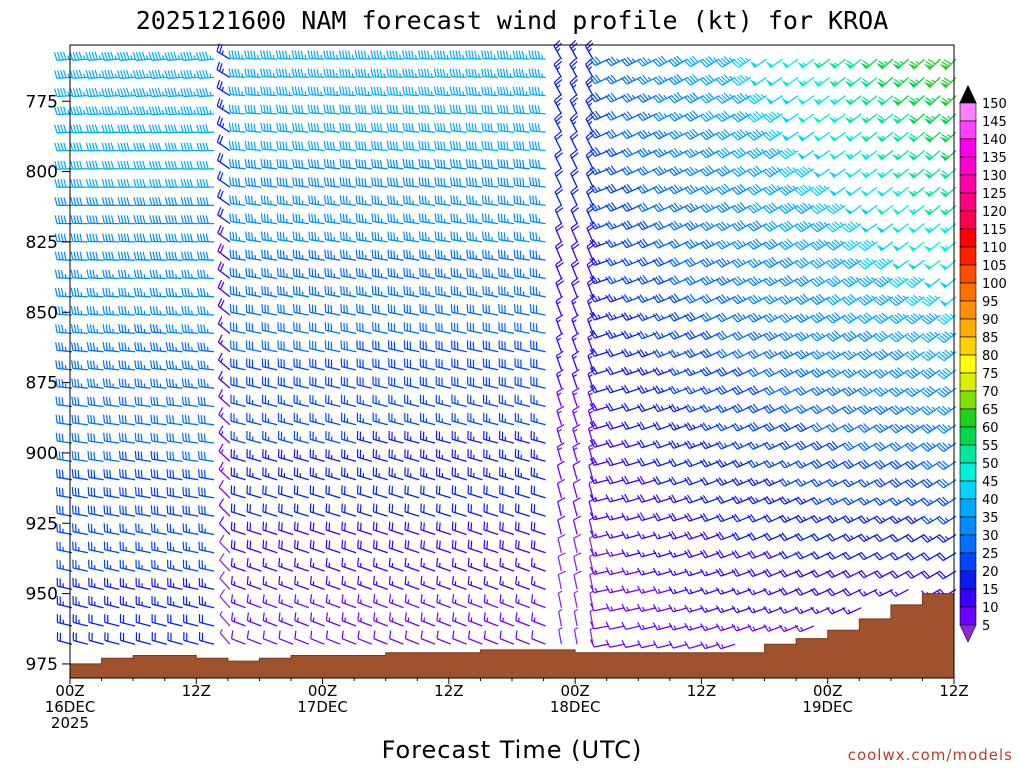 This screenshot has height=768, width=1024. Describe the element at coordinates (322, 691) in the screenshot. I see `x-tick-label: 00Z` at that location.